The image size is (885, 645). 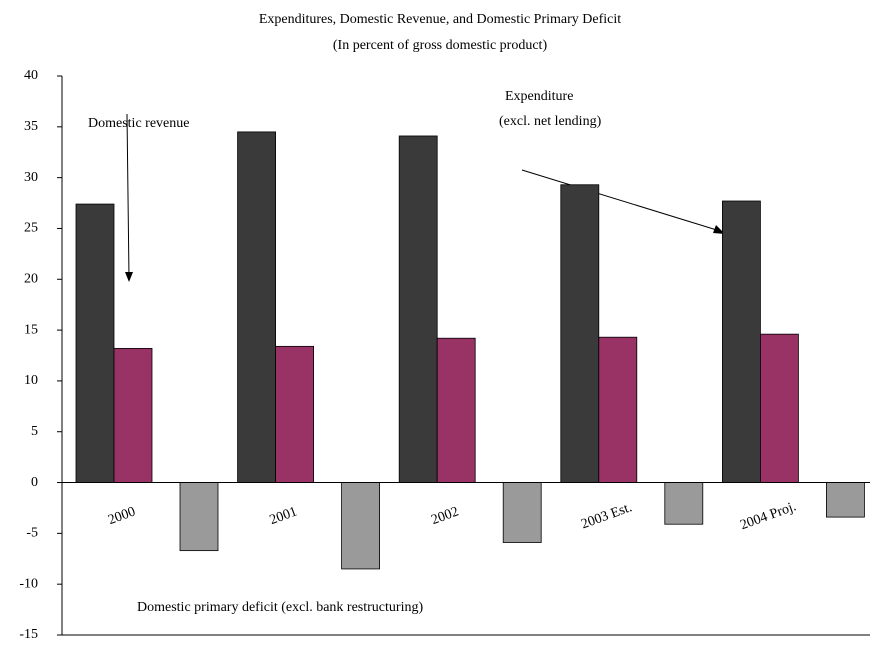 What do you see at coordinates (444, 516) in the screenshot?
I see `x-tick-label: 2002` at bounding box center [444, 516].